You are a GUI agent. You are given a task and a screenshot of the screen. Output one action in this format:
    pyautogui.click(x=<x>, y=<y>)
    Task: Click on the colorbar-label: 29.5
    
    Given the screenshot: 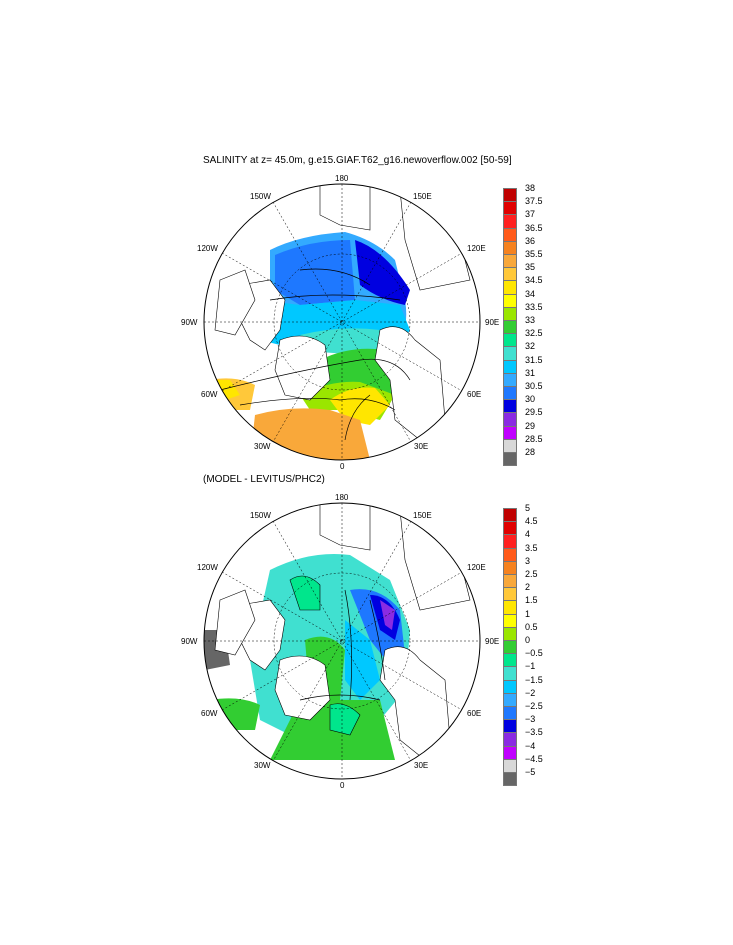 What is the action you would take?
    pyautogui.click(x=534, y=412)
    